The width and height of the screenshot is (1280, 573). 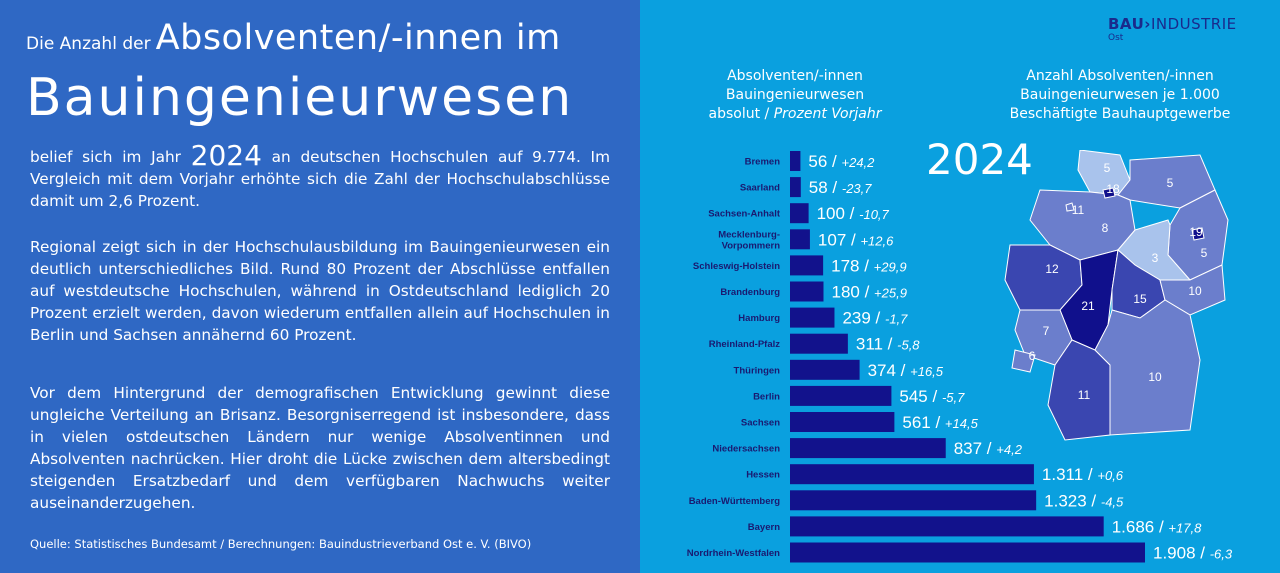 I want to click on map-value-saarland: 6, so click(x=1032, y=356).